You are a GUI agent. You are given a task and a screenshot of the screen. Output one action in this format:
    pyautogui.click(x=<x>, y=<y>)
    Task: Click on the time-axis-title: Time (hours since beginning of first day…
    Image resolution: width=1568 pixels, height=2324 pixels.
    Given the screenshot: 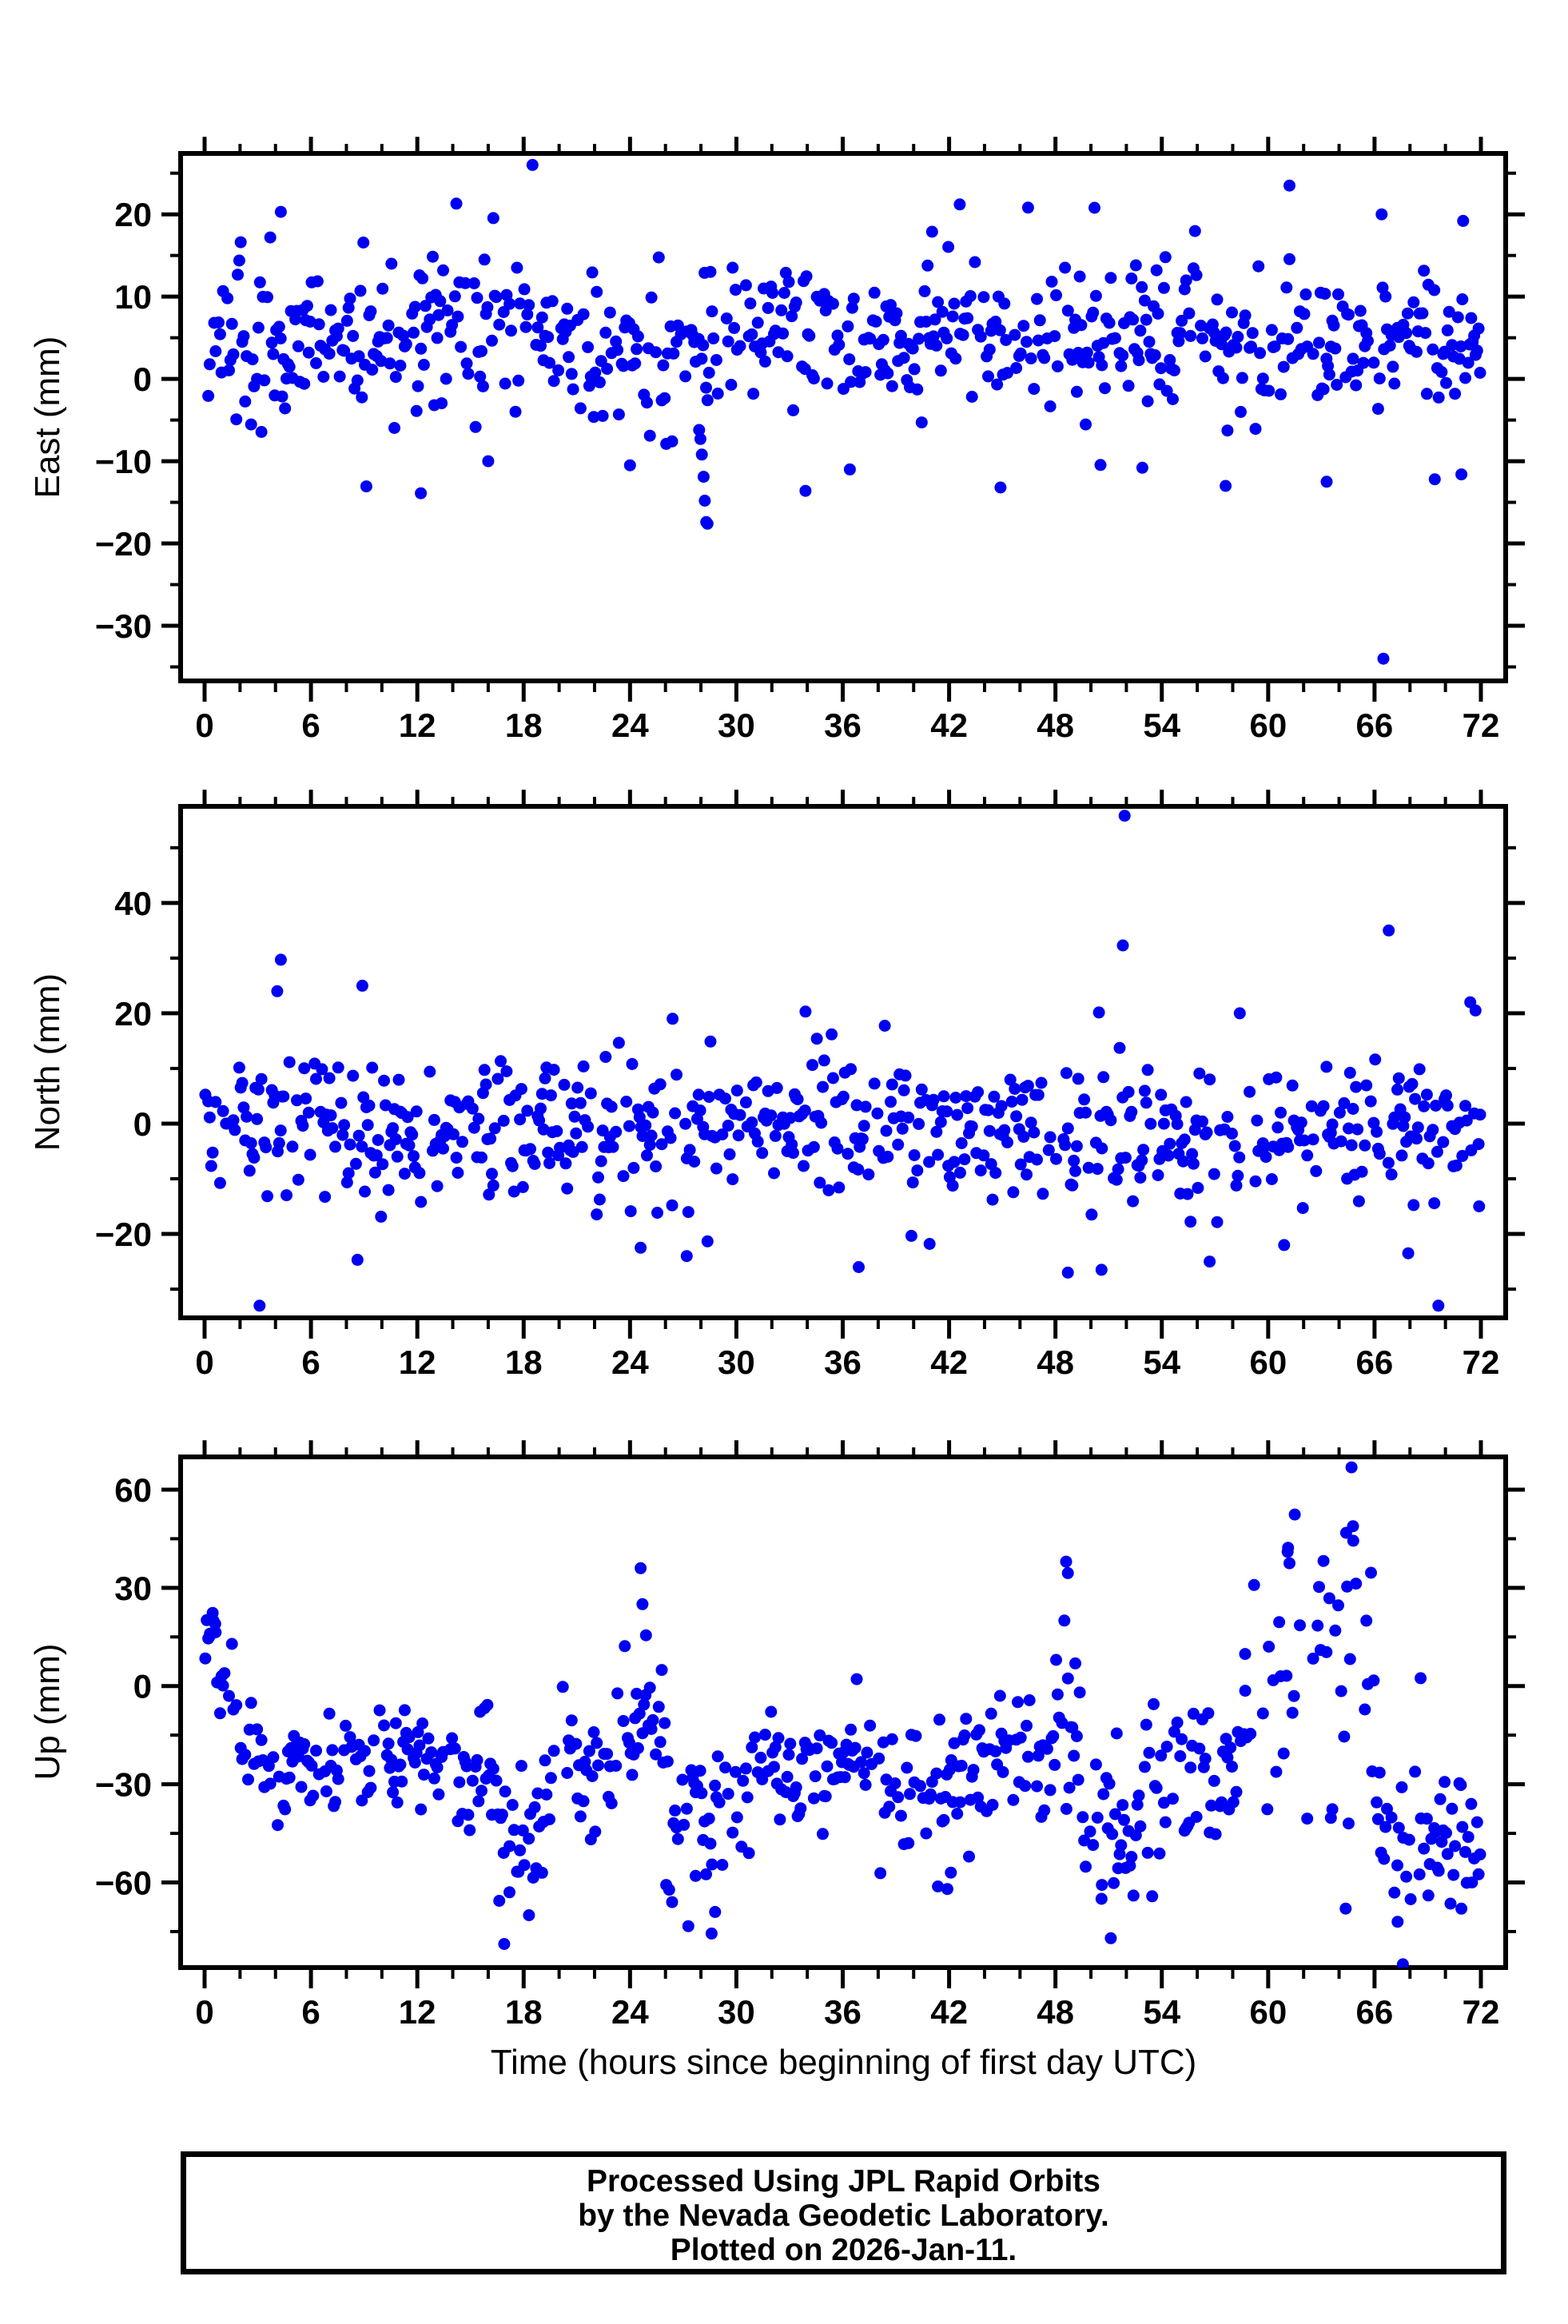 What is the action you would take?
    pyautogui.click(x=844, y=2062)
    